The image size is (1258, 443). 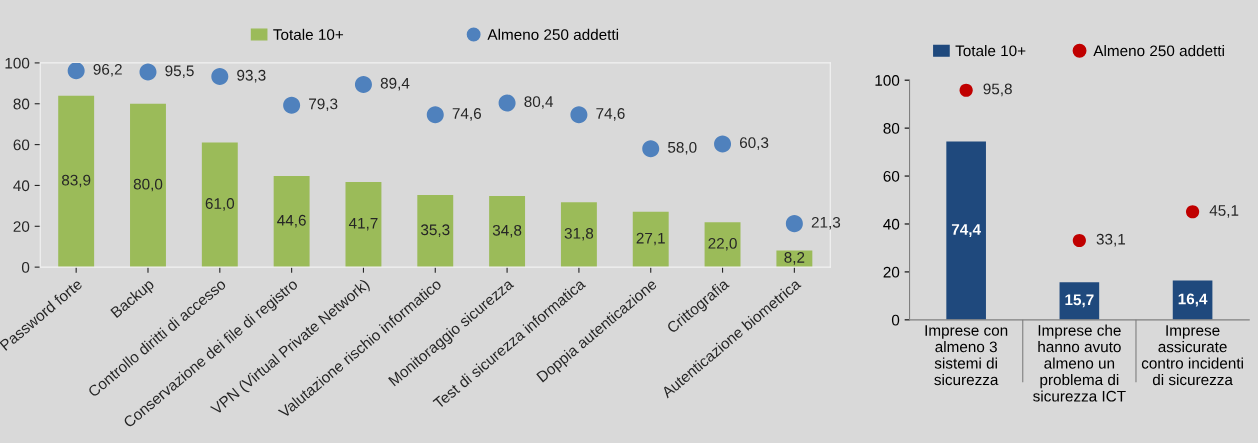 I want to click on data-label: 34,8, so click(x=507, y=231).